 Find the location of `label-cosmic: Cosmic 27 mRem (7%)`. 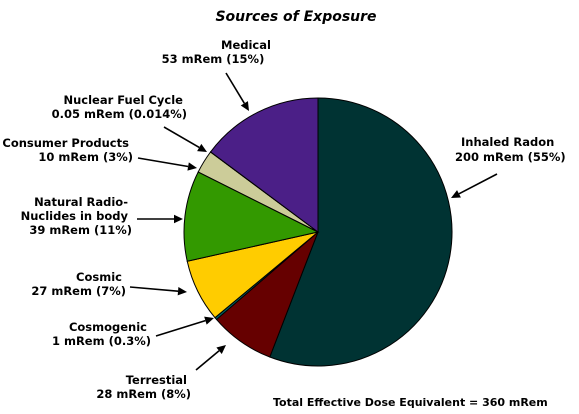

label-cosmic: Cosmic 27 mRem (7%) is located at coordinates (78, 284).